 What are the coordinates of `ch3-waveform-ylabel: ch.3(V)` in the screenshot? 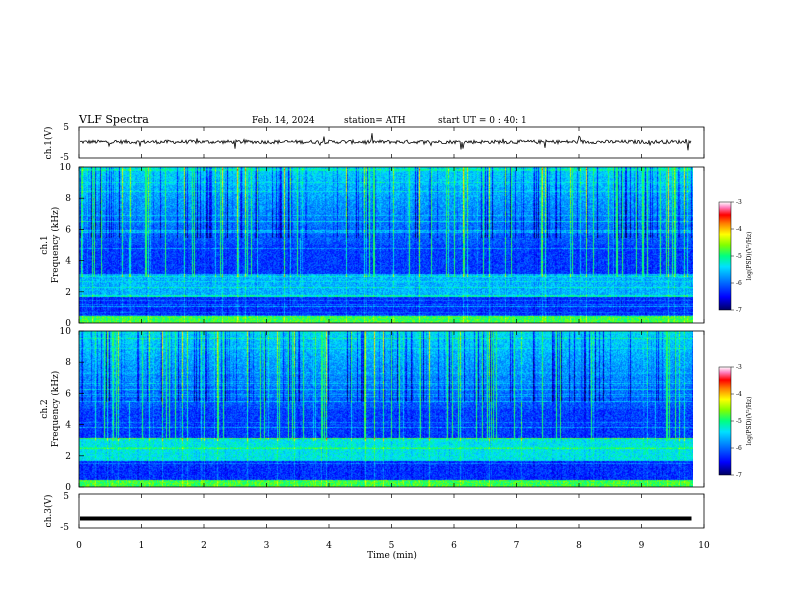 It's located at (48, 511).